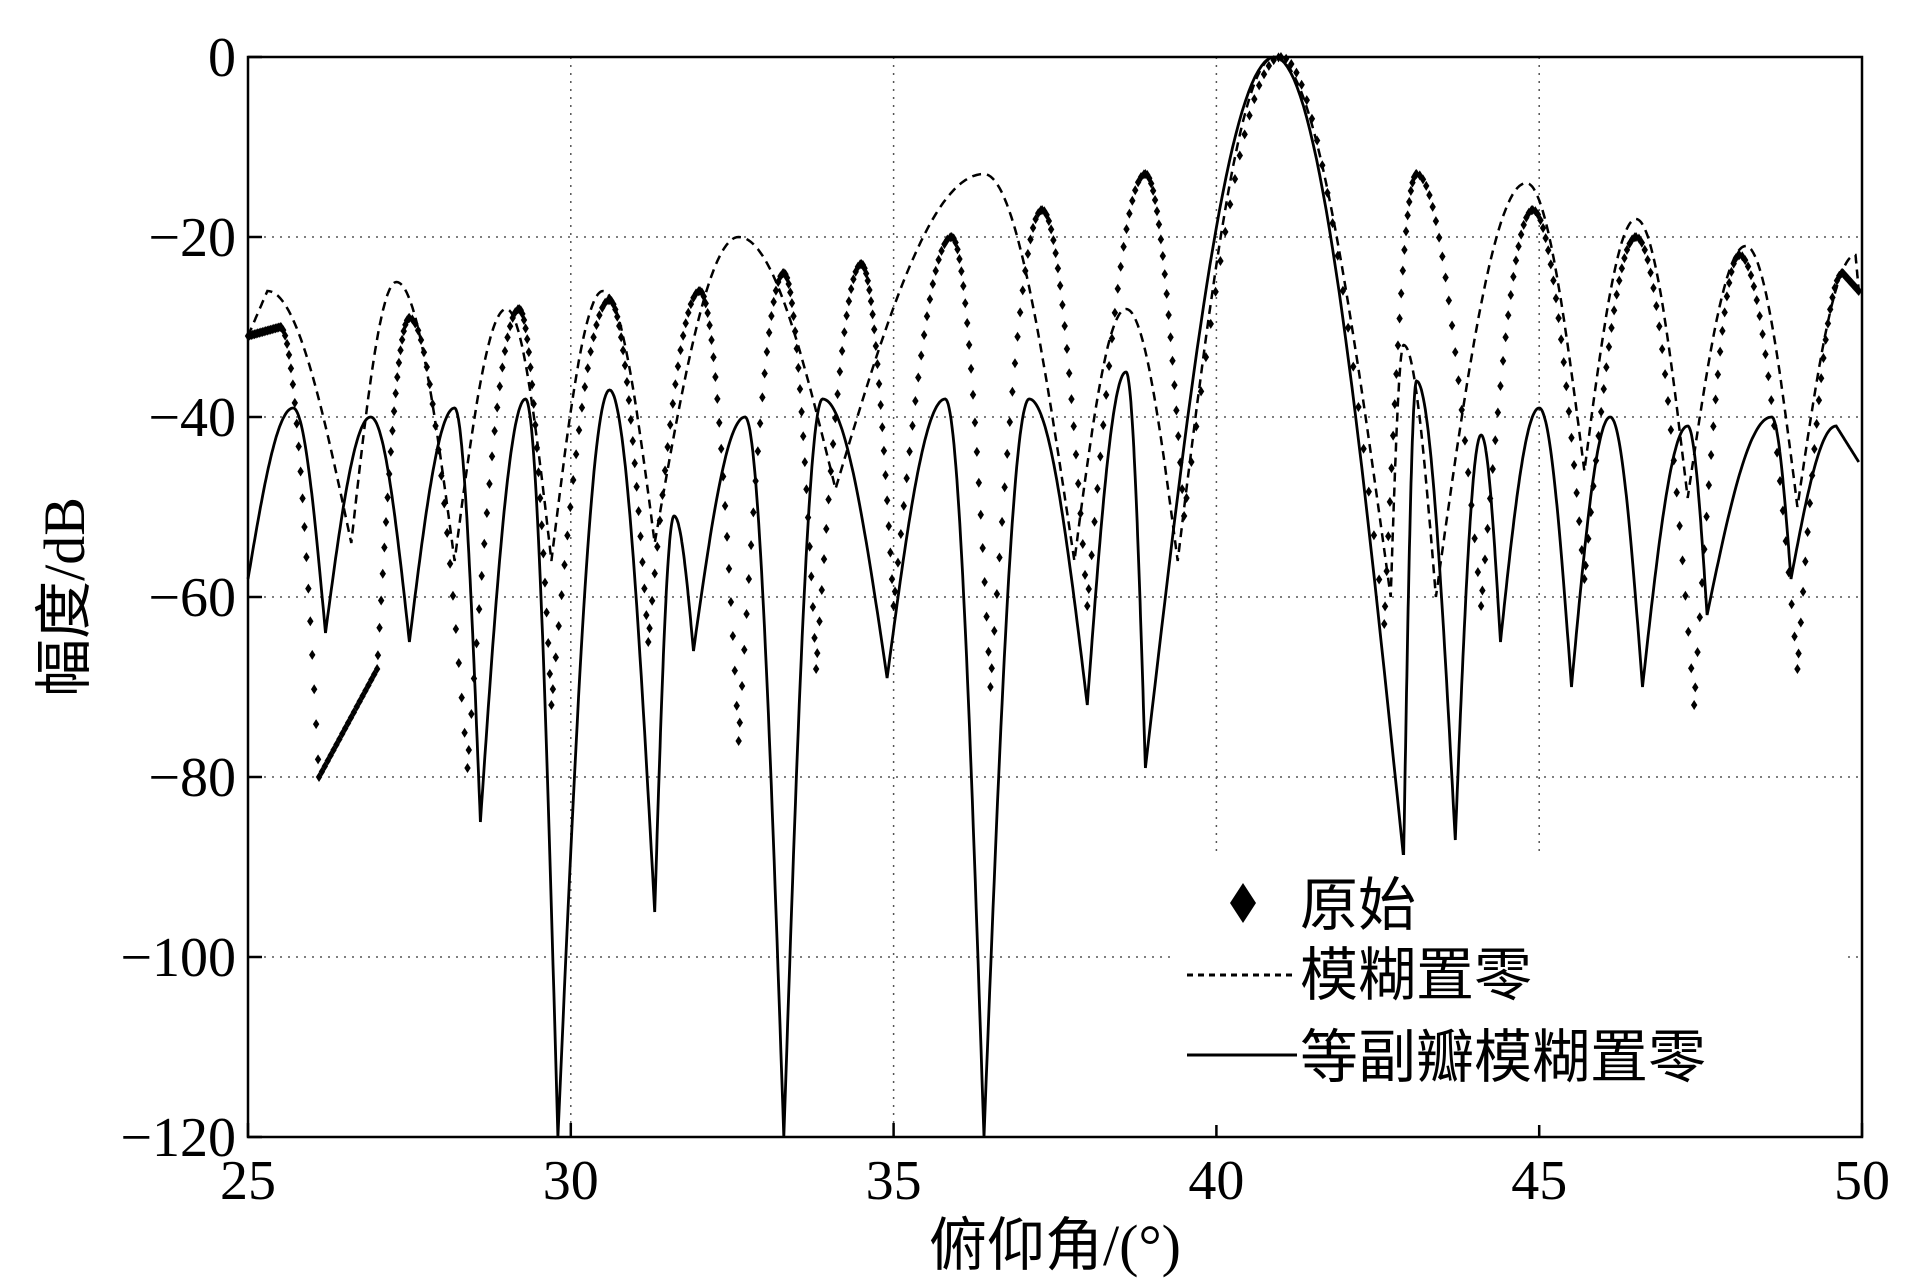 The height and width of the screenshot is (1283, 1917). Describe the element at coordinates (1358, 905) in the screenshot. I see `legend-label-original: 原始` at that location.